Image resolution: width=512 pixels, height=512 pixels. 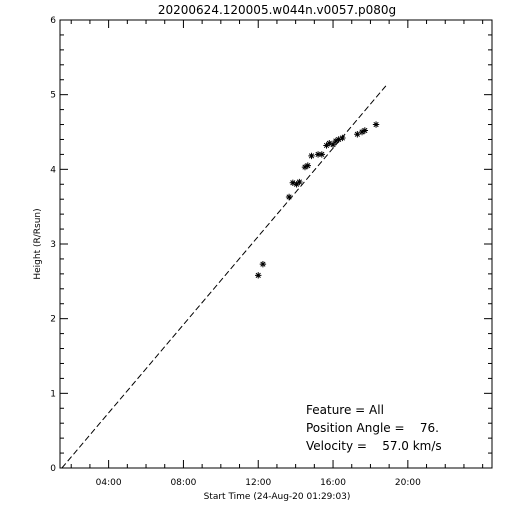 I want to click on y-tick-label: 2, so click(x=53, y=320).